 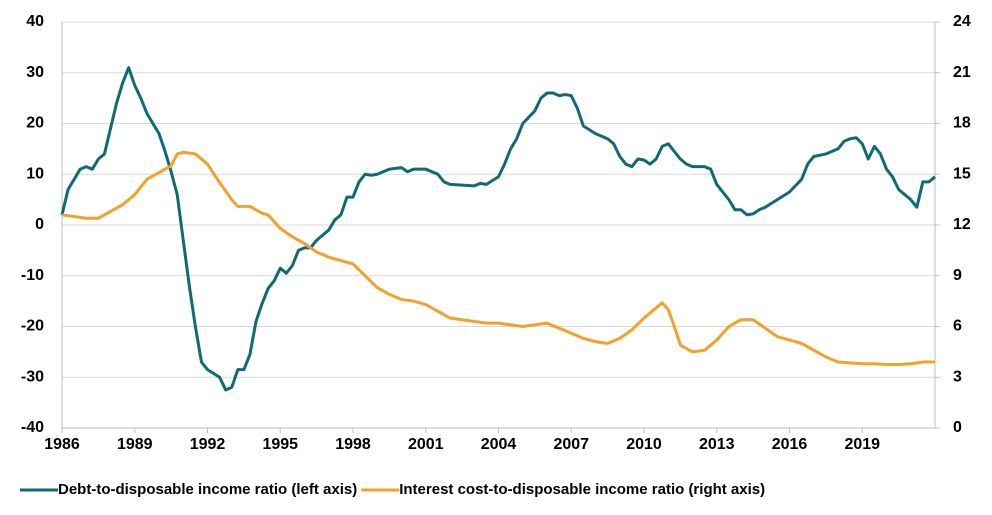 What do you see at coordinates (35, 72) in the screenshot?
I see `y-tick-label: 30` at bounding box center [35, 72].